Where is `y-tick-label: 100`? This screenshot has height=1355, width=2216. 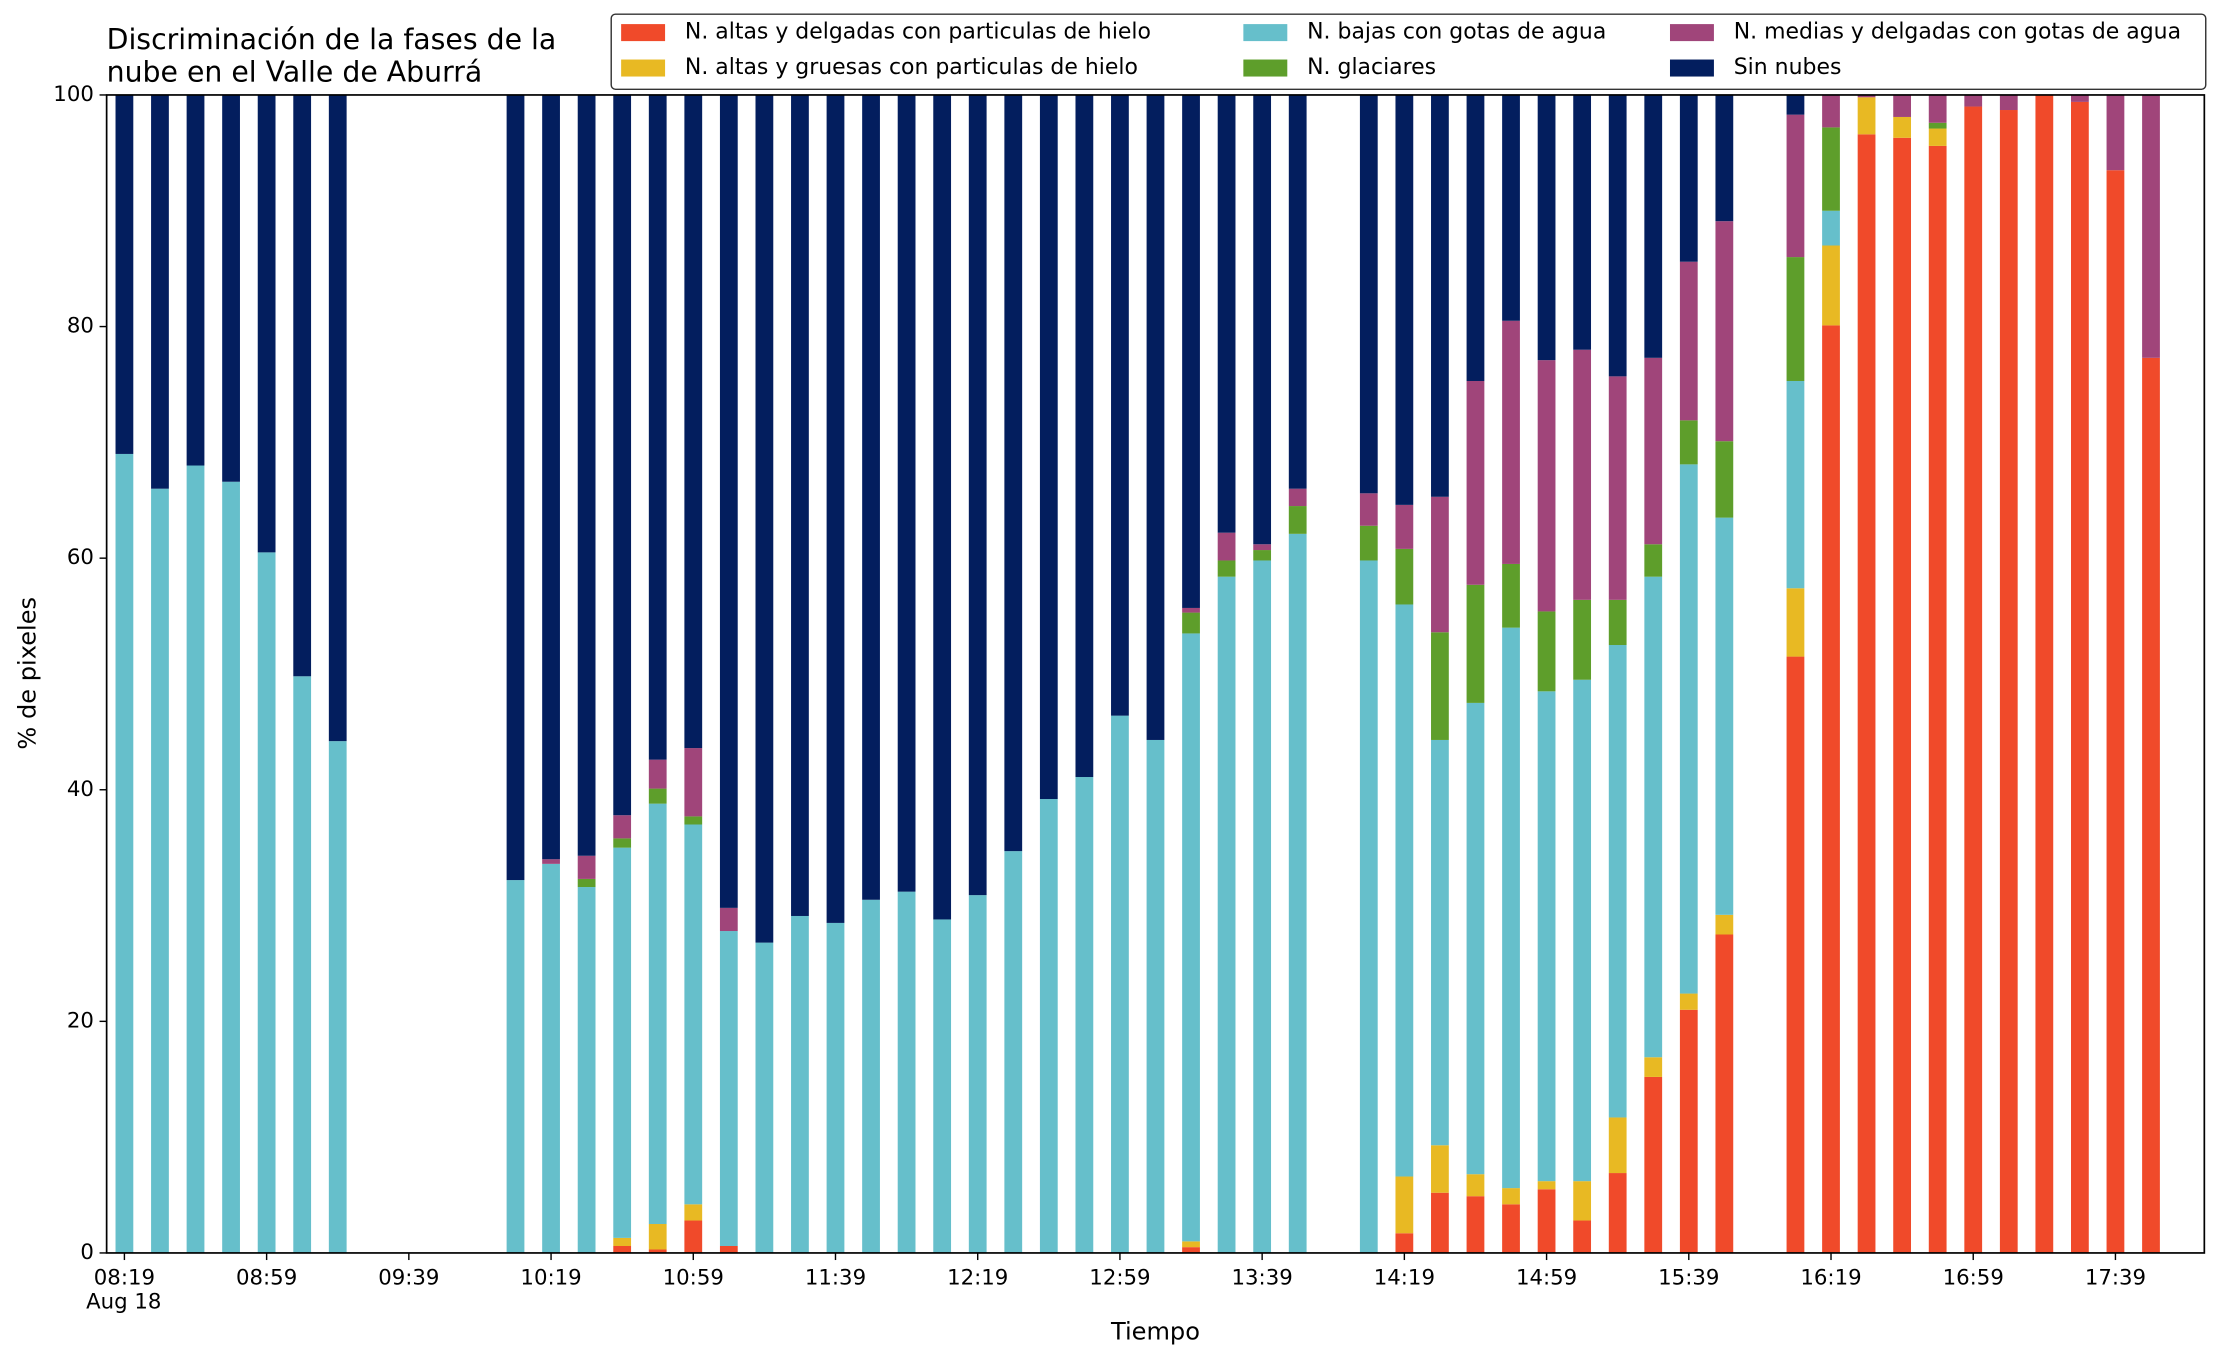 y-tick-label: 100 is located at coordinates (73, 94).